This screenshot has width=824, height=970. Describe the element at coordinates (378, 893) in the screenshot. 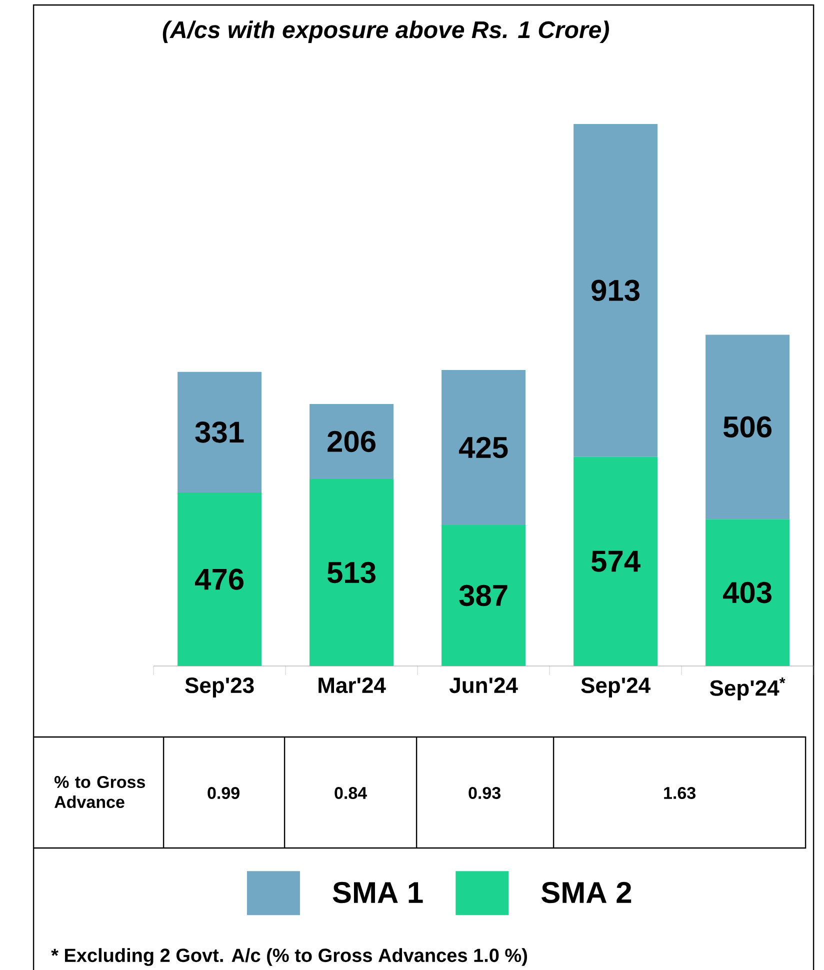

I see `legend-label: SMA 1` at that location.